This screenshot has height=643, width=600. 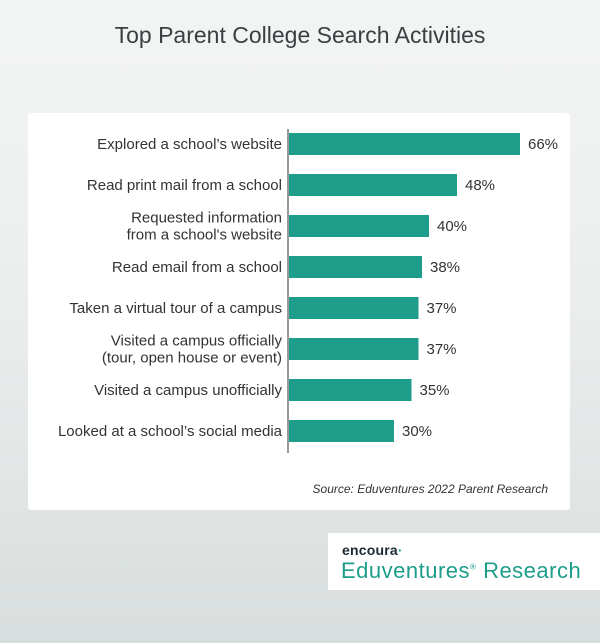 I want to click on value-label-0: 66%, so click(x=543, y=144).